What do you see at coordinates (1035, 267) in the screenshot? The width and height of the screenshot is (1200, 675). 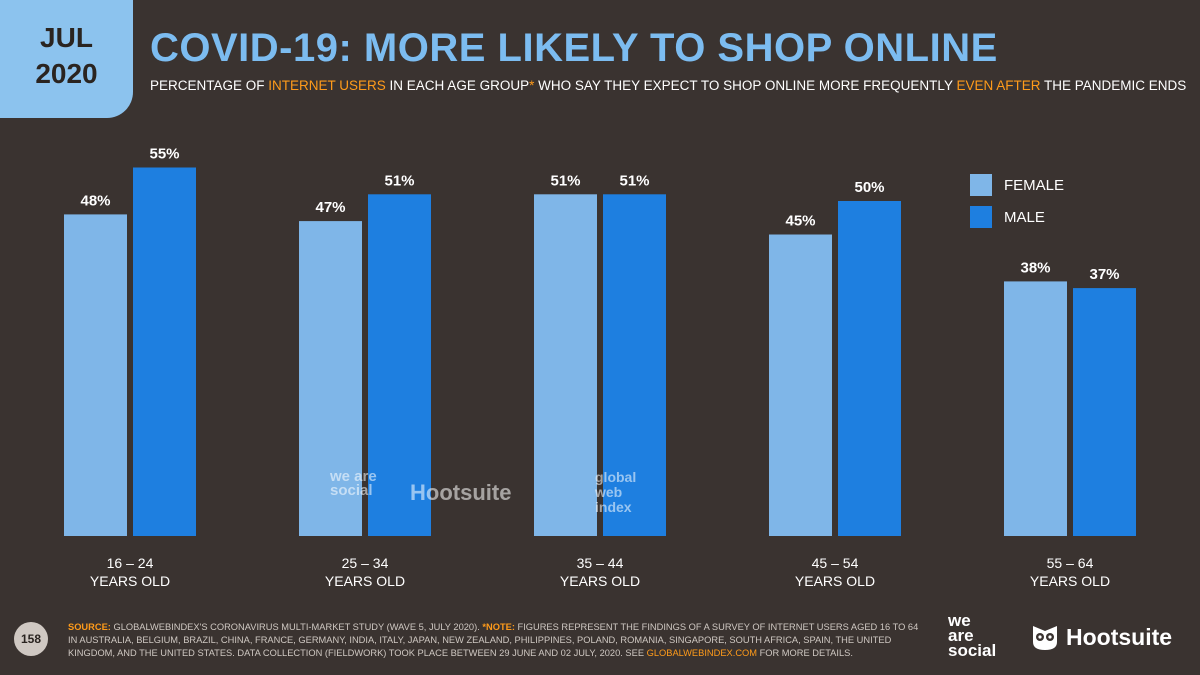 I see `data-label-female: 38%` at bounding box center [1035, 267].